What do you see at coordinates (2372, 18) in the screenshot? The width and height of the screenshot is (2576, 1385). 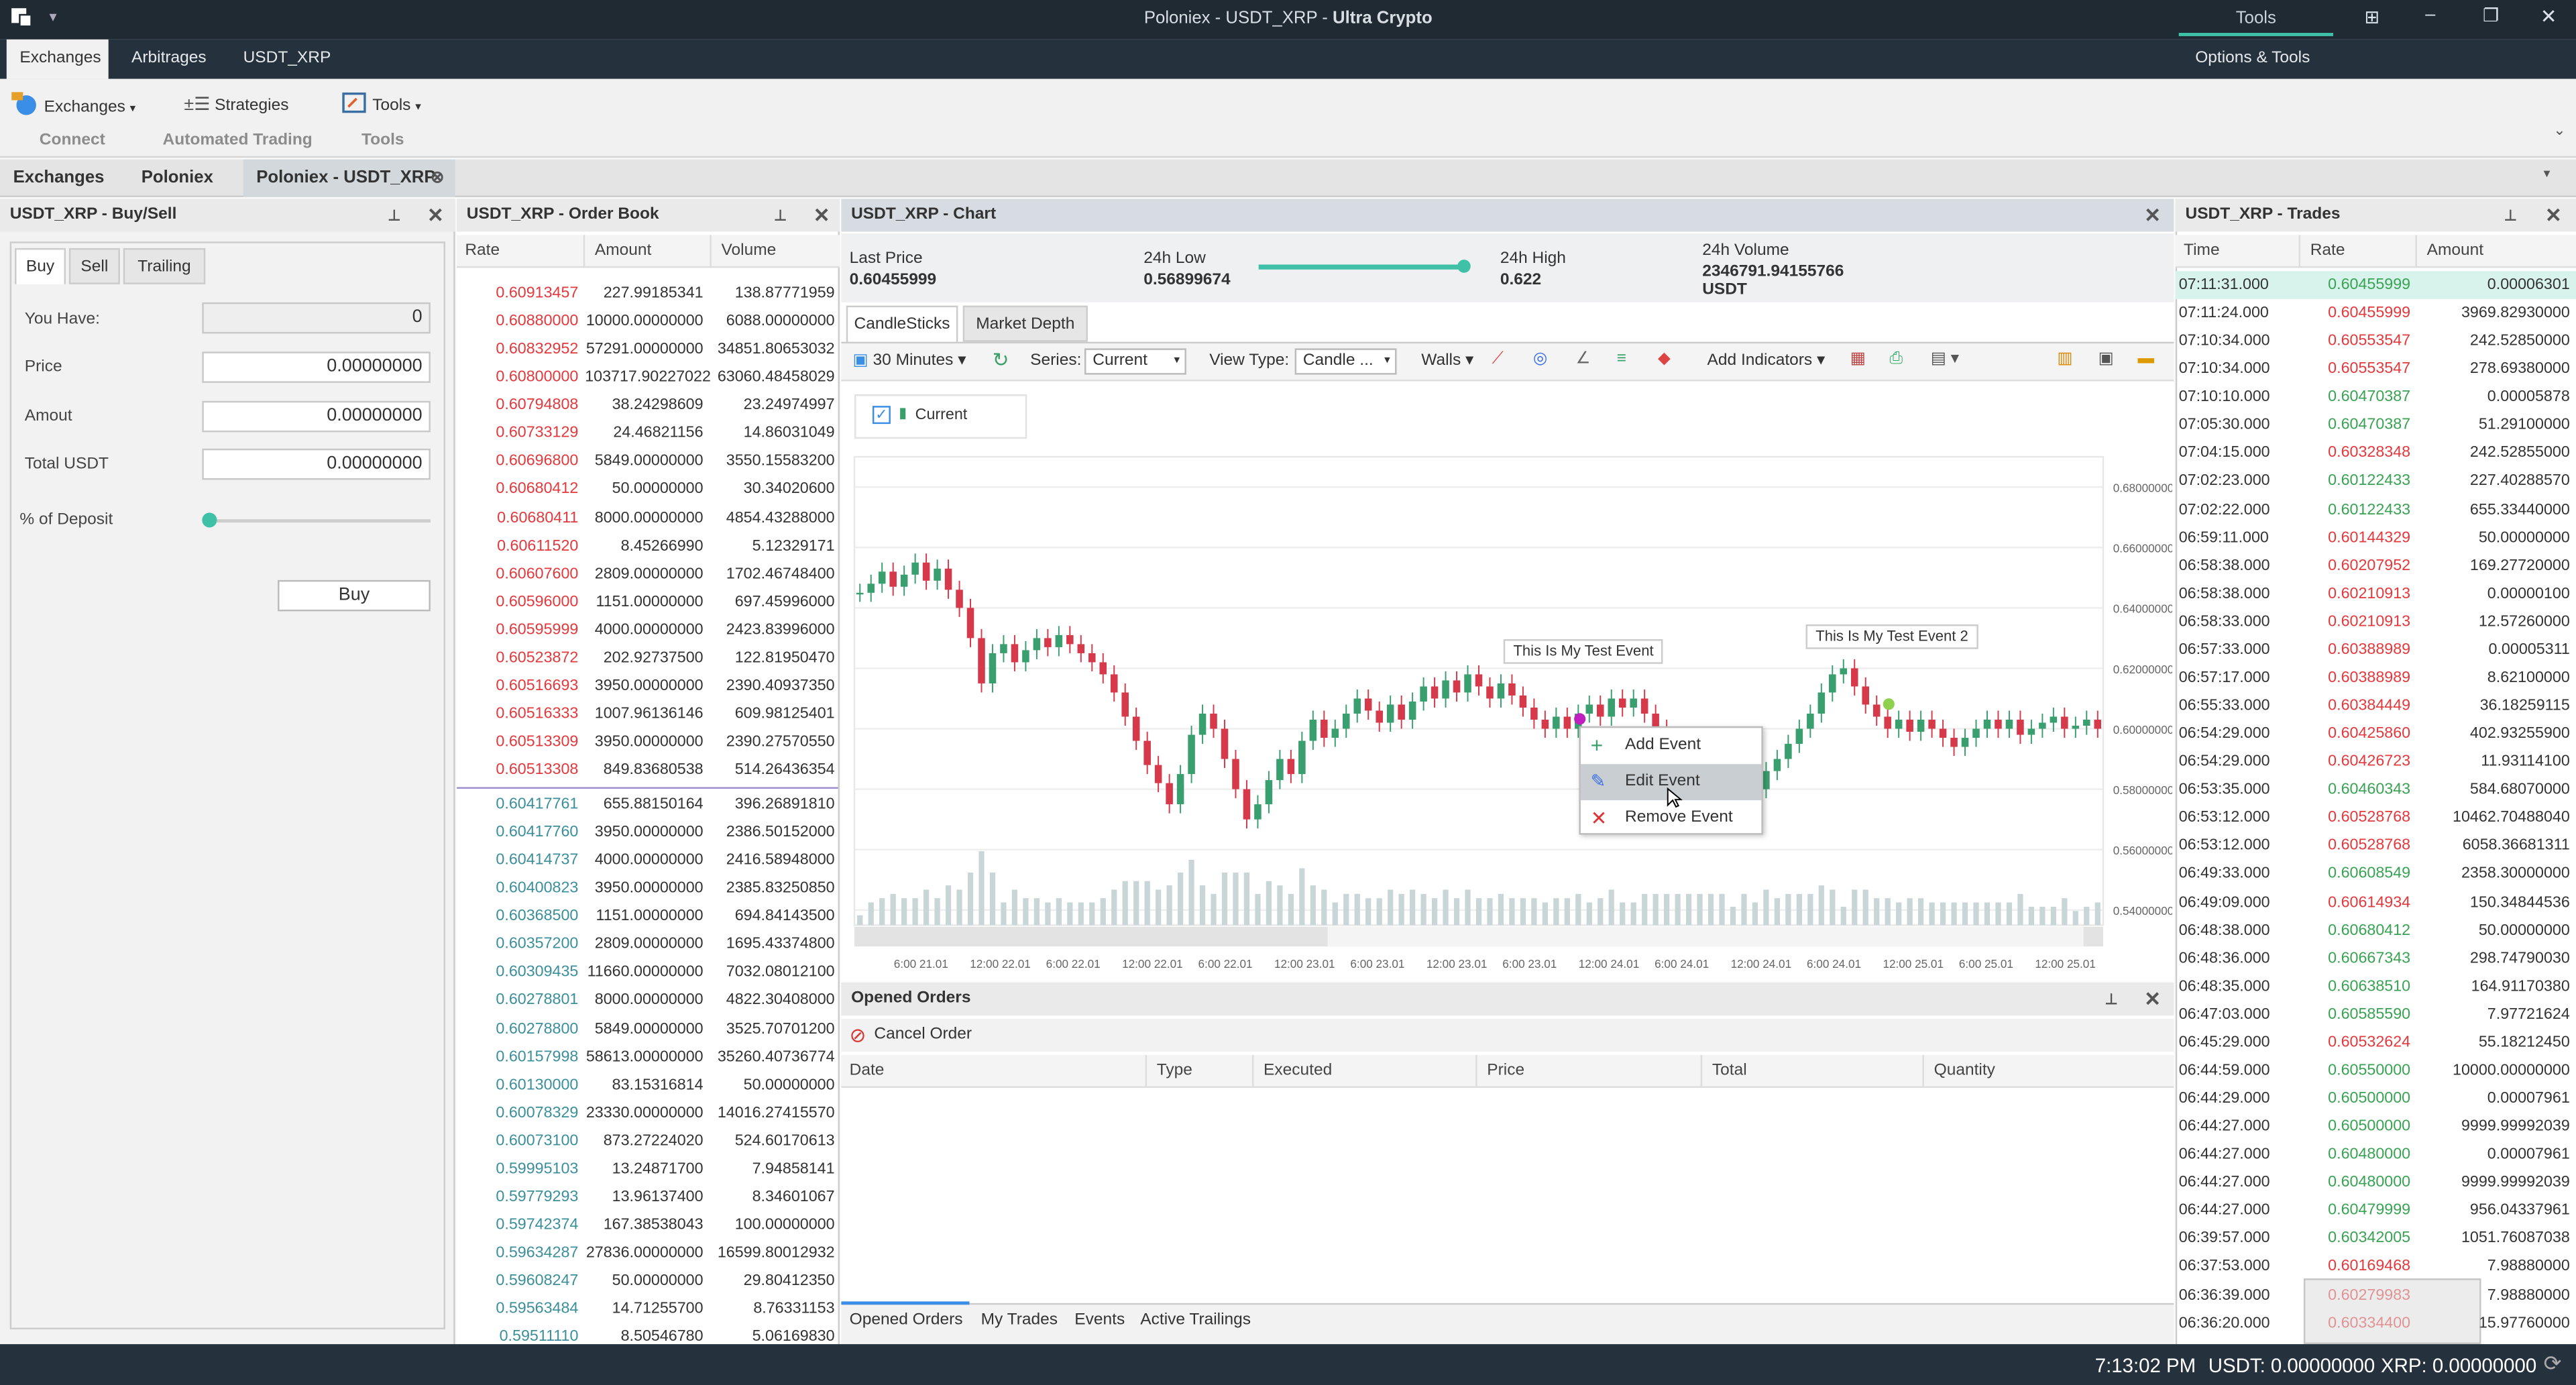 I see `layout-icon: ⊞` at bounding box center [2372, 18].